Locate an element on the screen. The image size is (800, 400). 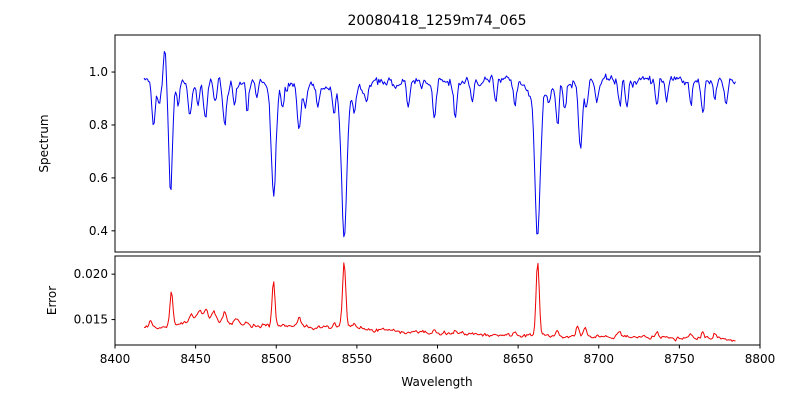
spectrum-y-axis-label: Spectrum is located at coordinates (44, 143).